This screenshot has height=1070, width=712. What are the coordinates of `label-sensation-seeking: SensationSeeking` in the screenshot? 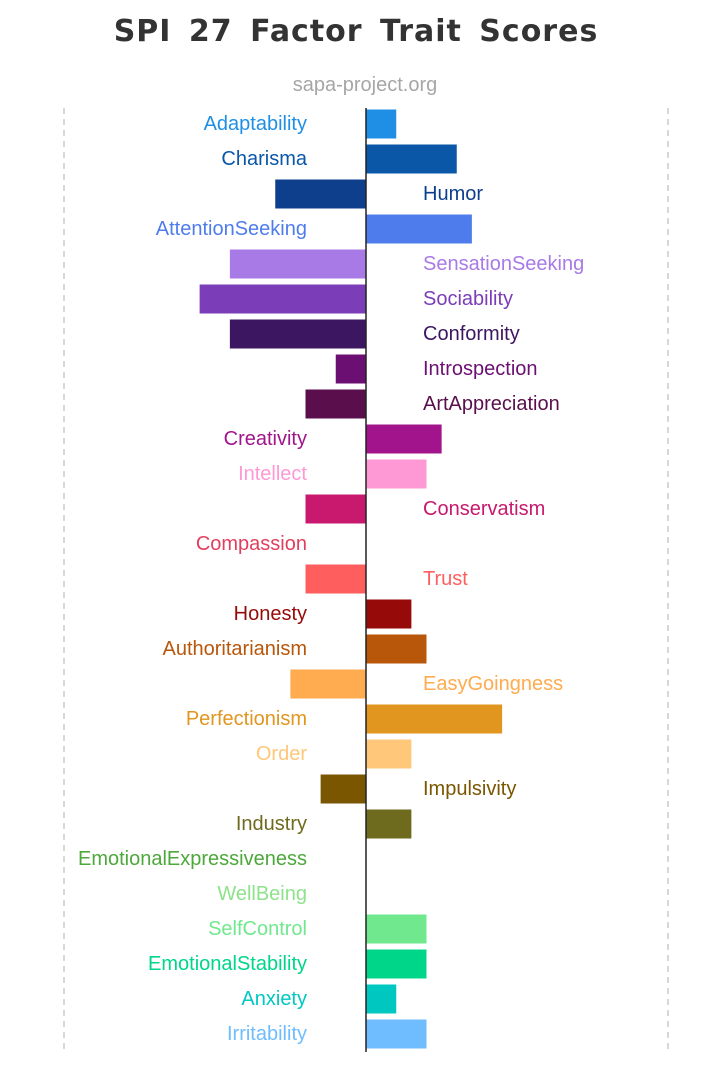 It's located at (503, 264).